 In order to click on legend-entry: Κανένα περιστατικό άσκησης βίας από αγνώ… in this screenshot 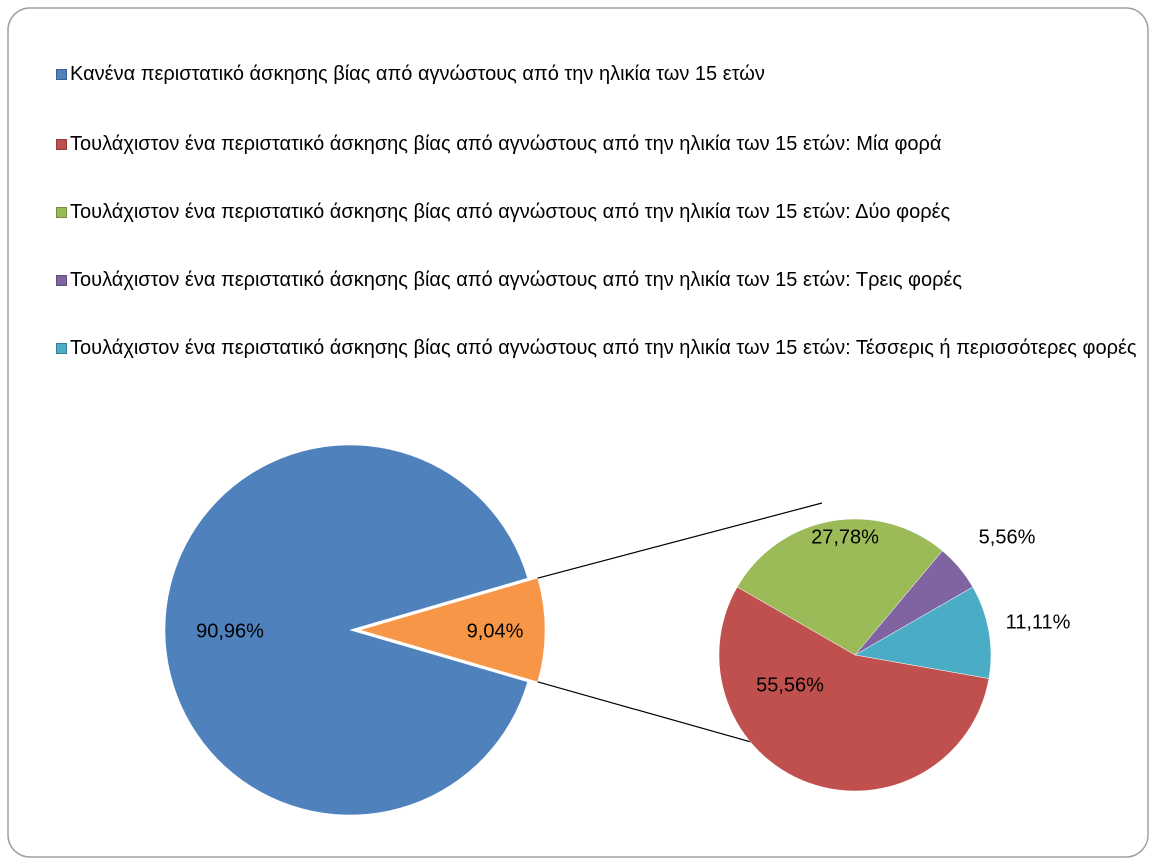, I will do `click(606, 74)`.